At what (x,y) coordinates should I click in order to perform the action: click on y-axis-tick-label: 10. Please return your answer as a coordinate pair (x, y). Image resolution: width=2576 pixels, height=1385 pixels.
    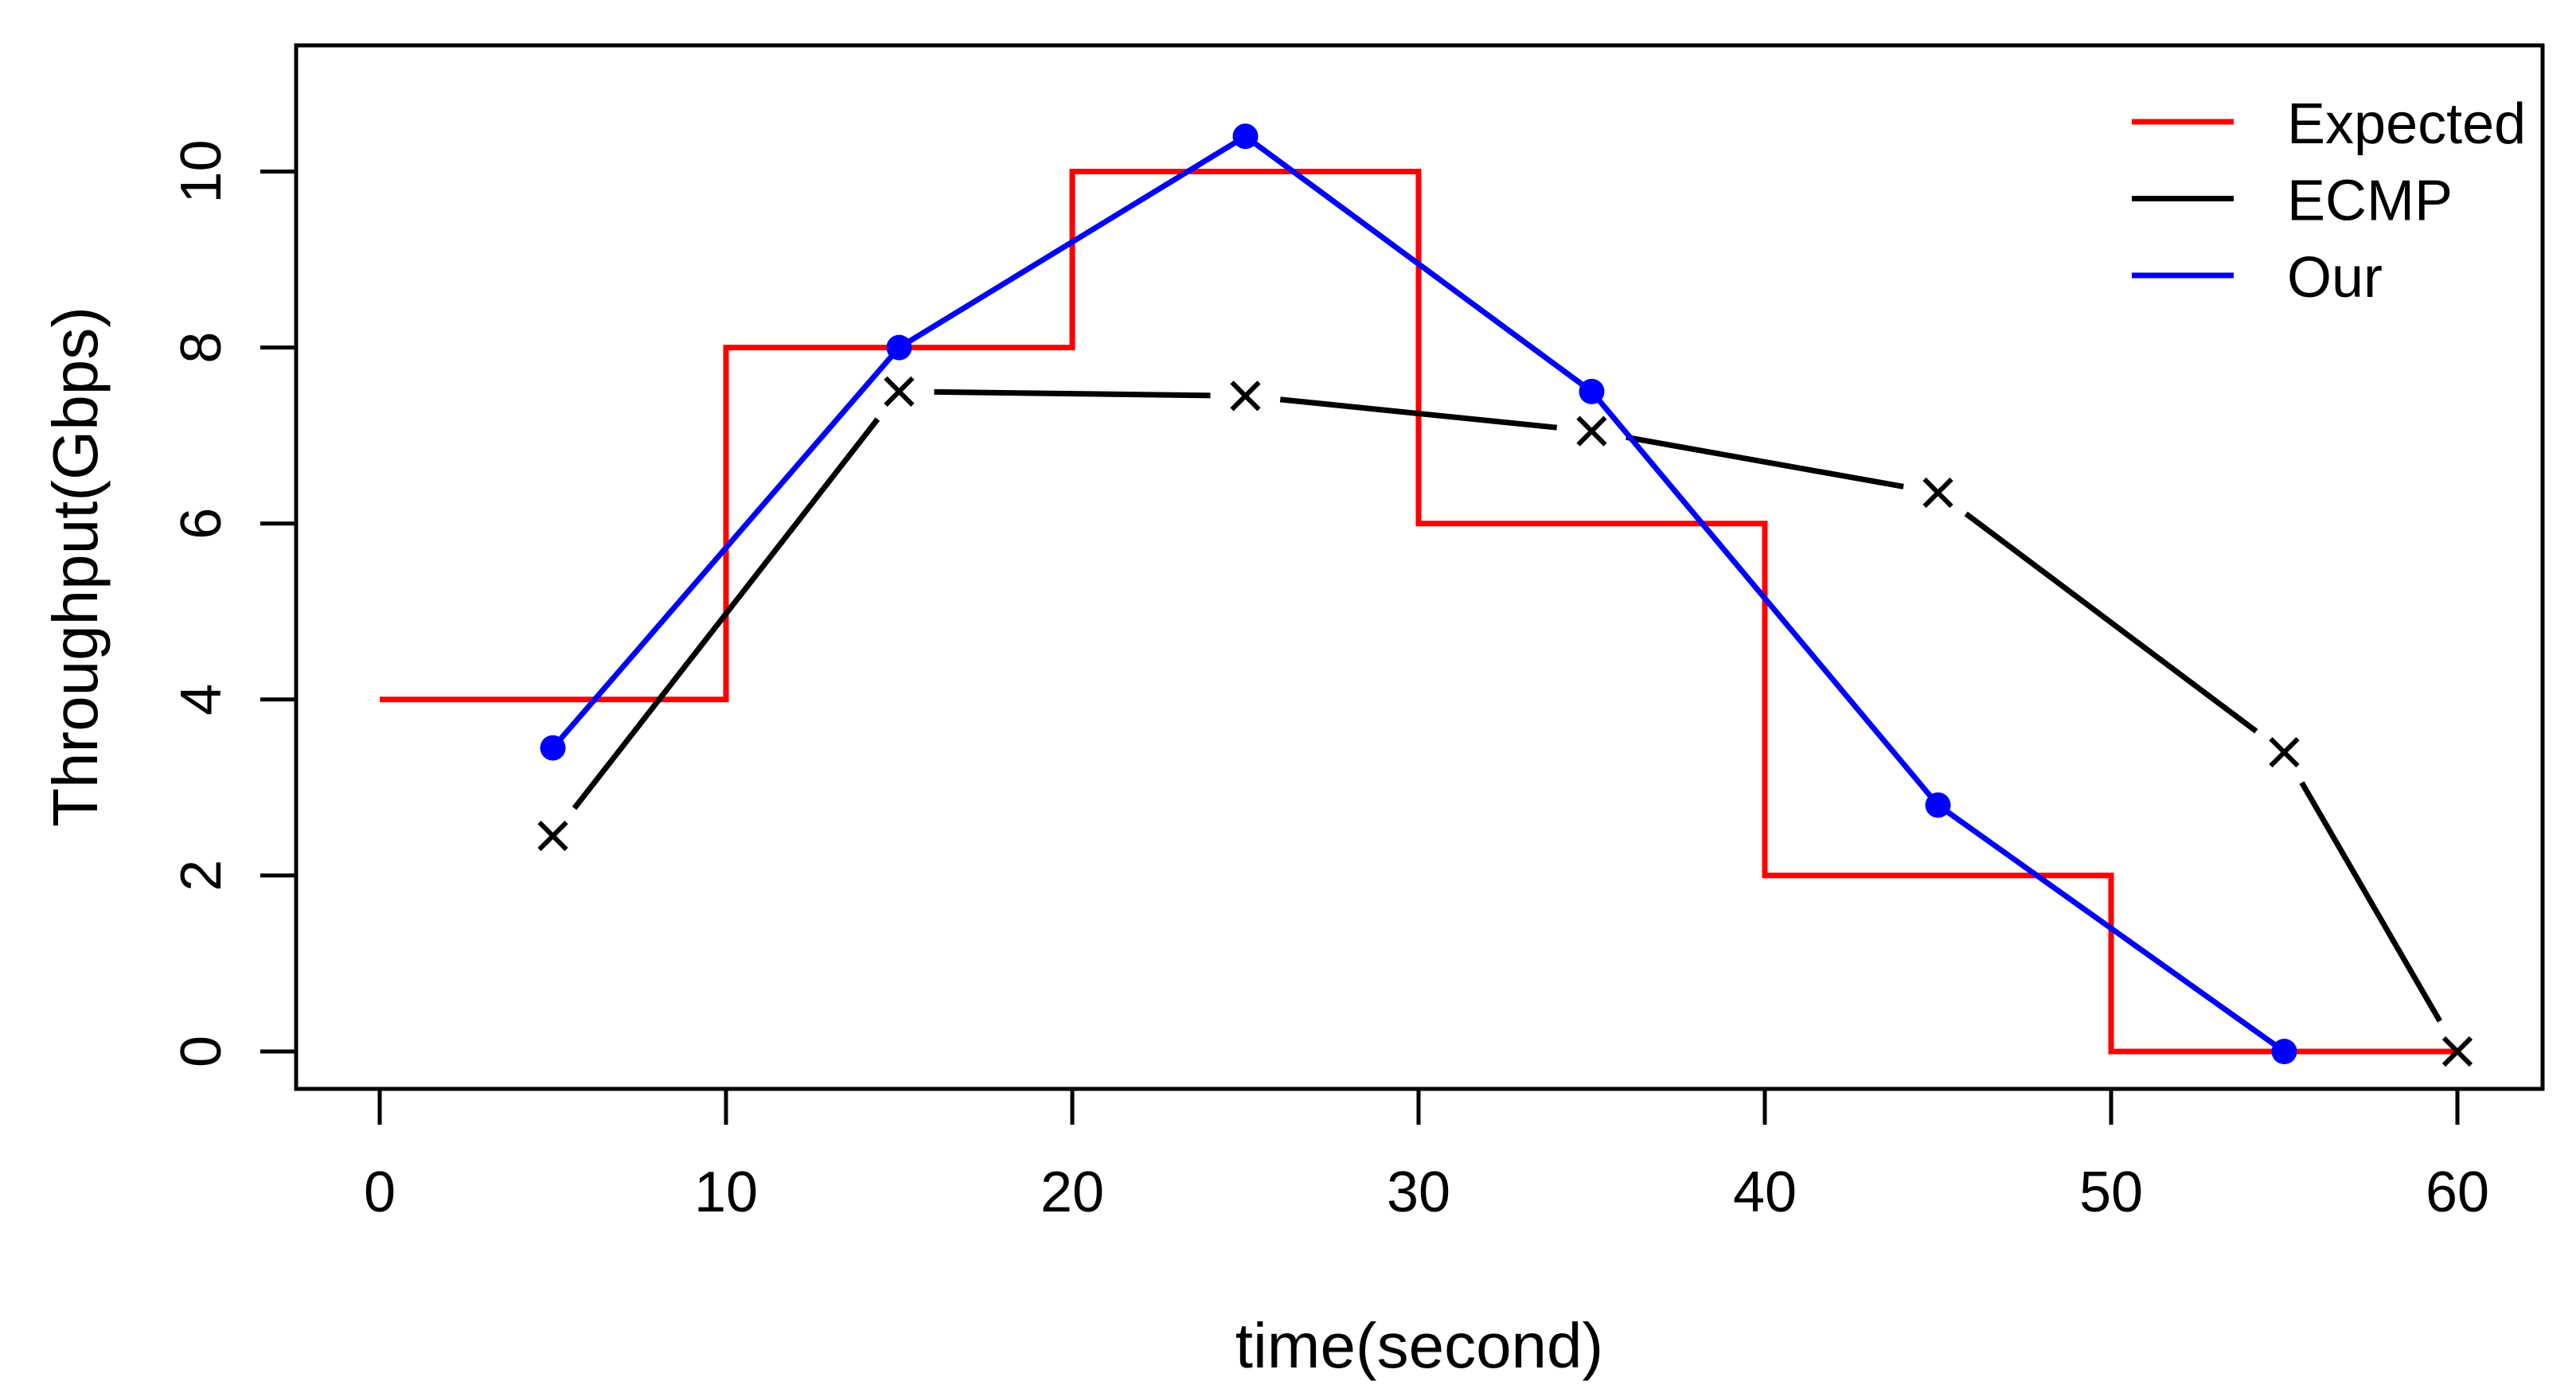
    Looking at the image, I should click on (201, 171).